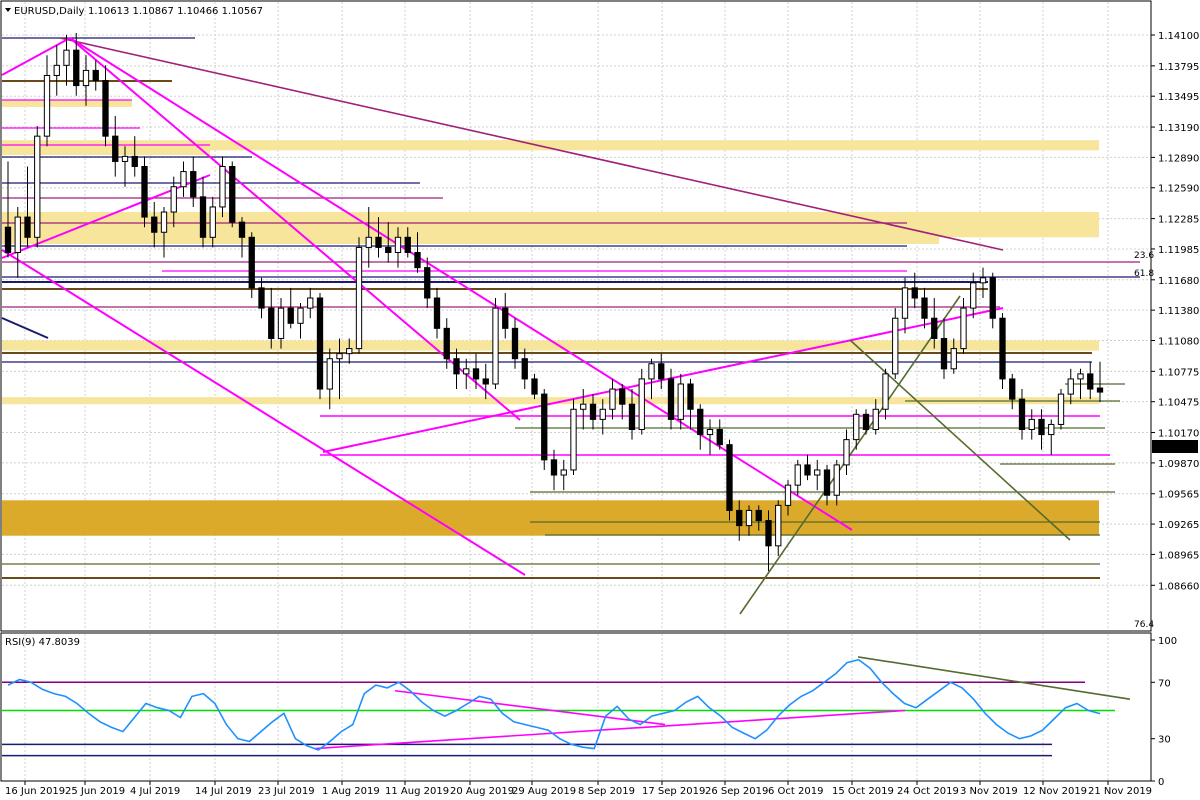 The width and height of the screenshot is (1200, 800). Describe the element at coordinates (1178, 250) in the screenshot. I see `price-label: 1.11985` at that location.